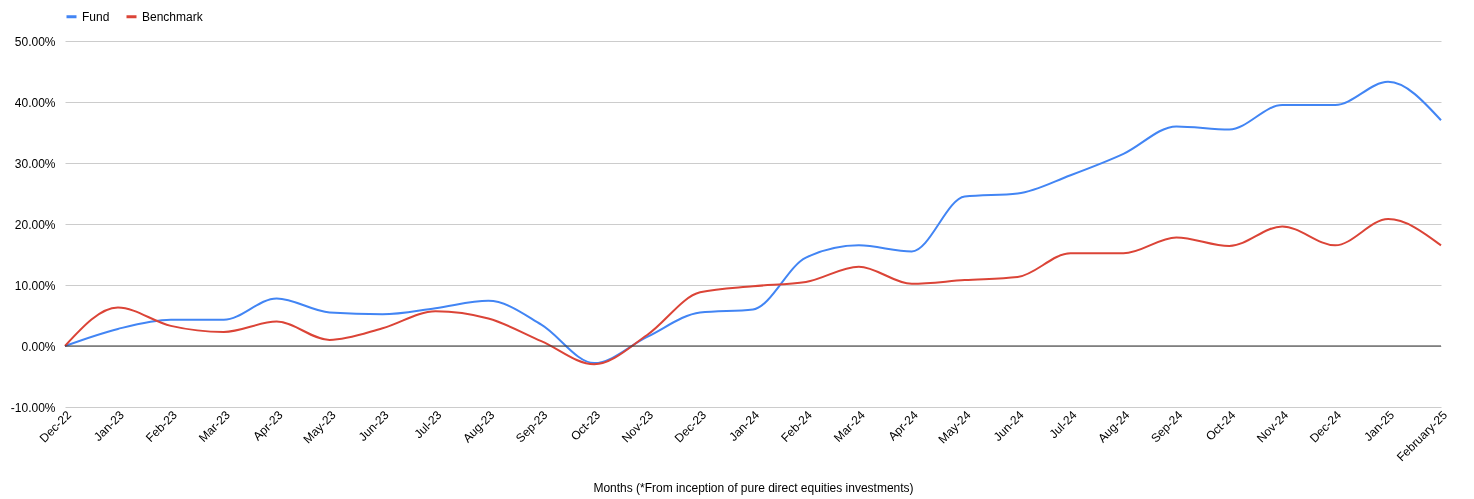  I want to click on legend-label: Benchmark, so click(173, 16).